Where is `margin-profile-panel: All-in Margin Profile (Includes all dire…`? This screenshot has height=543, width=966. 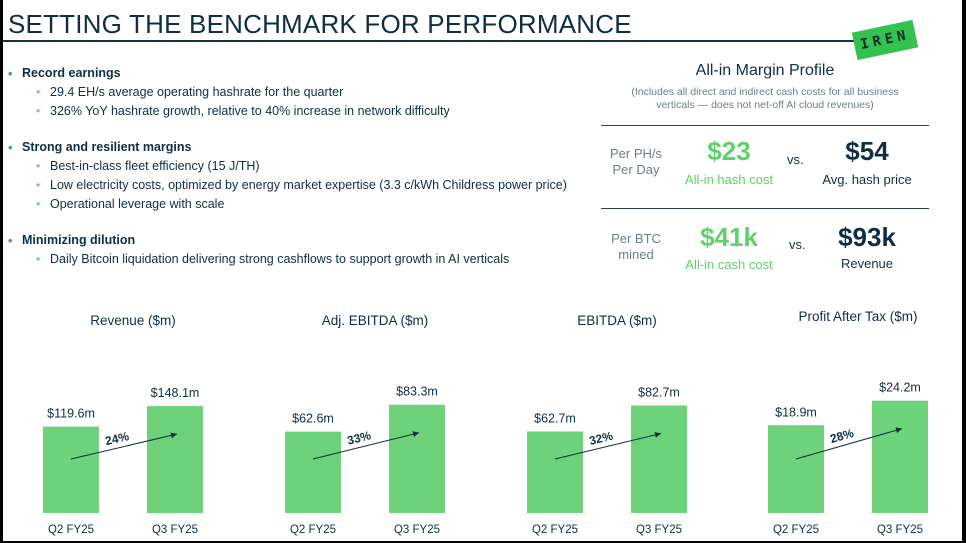
margin-profile-panel: All-in Margin Profile (Includes all dire… is located at coordinates (765, 167).